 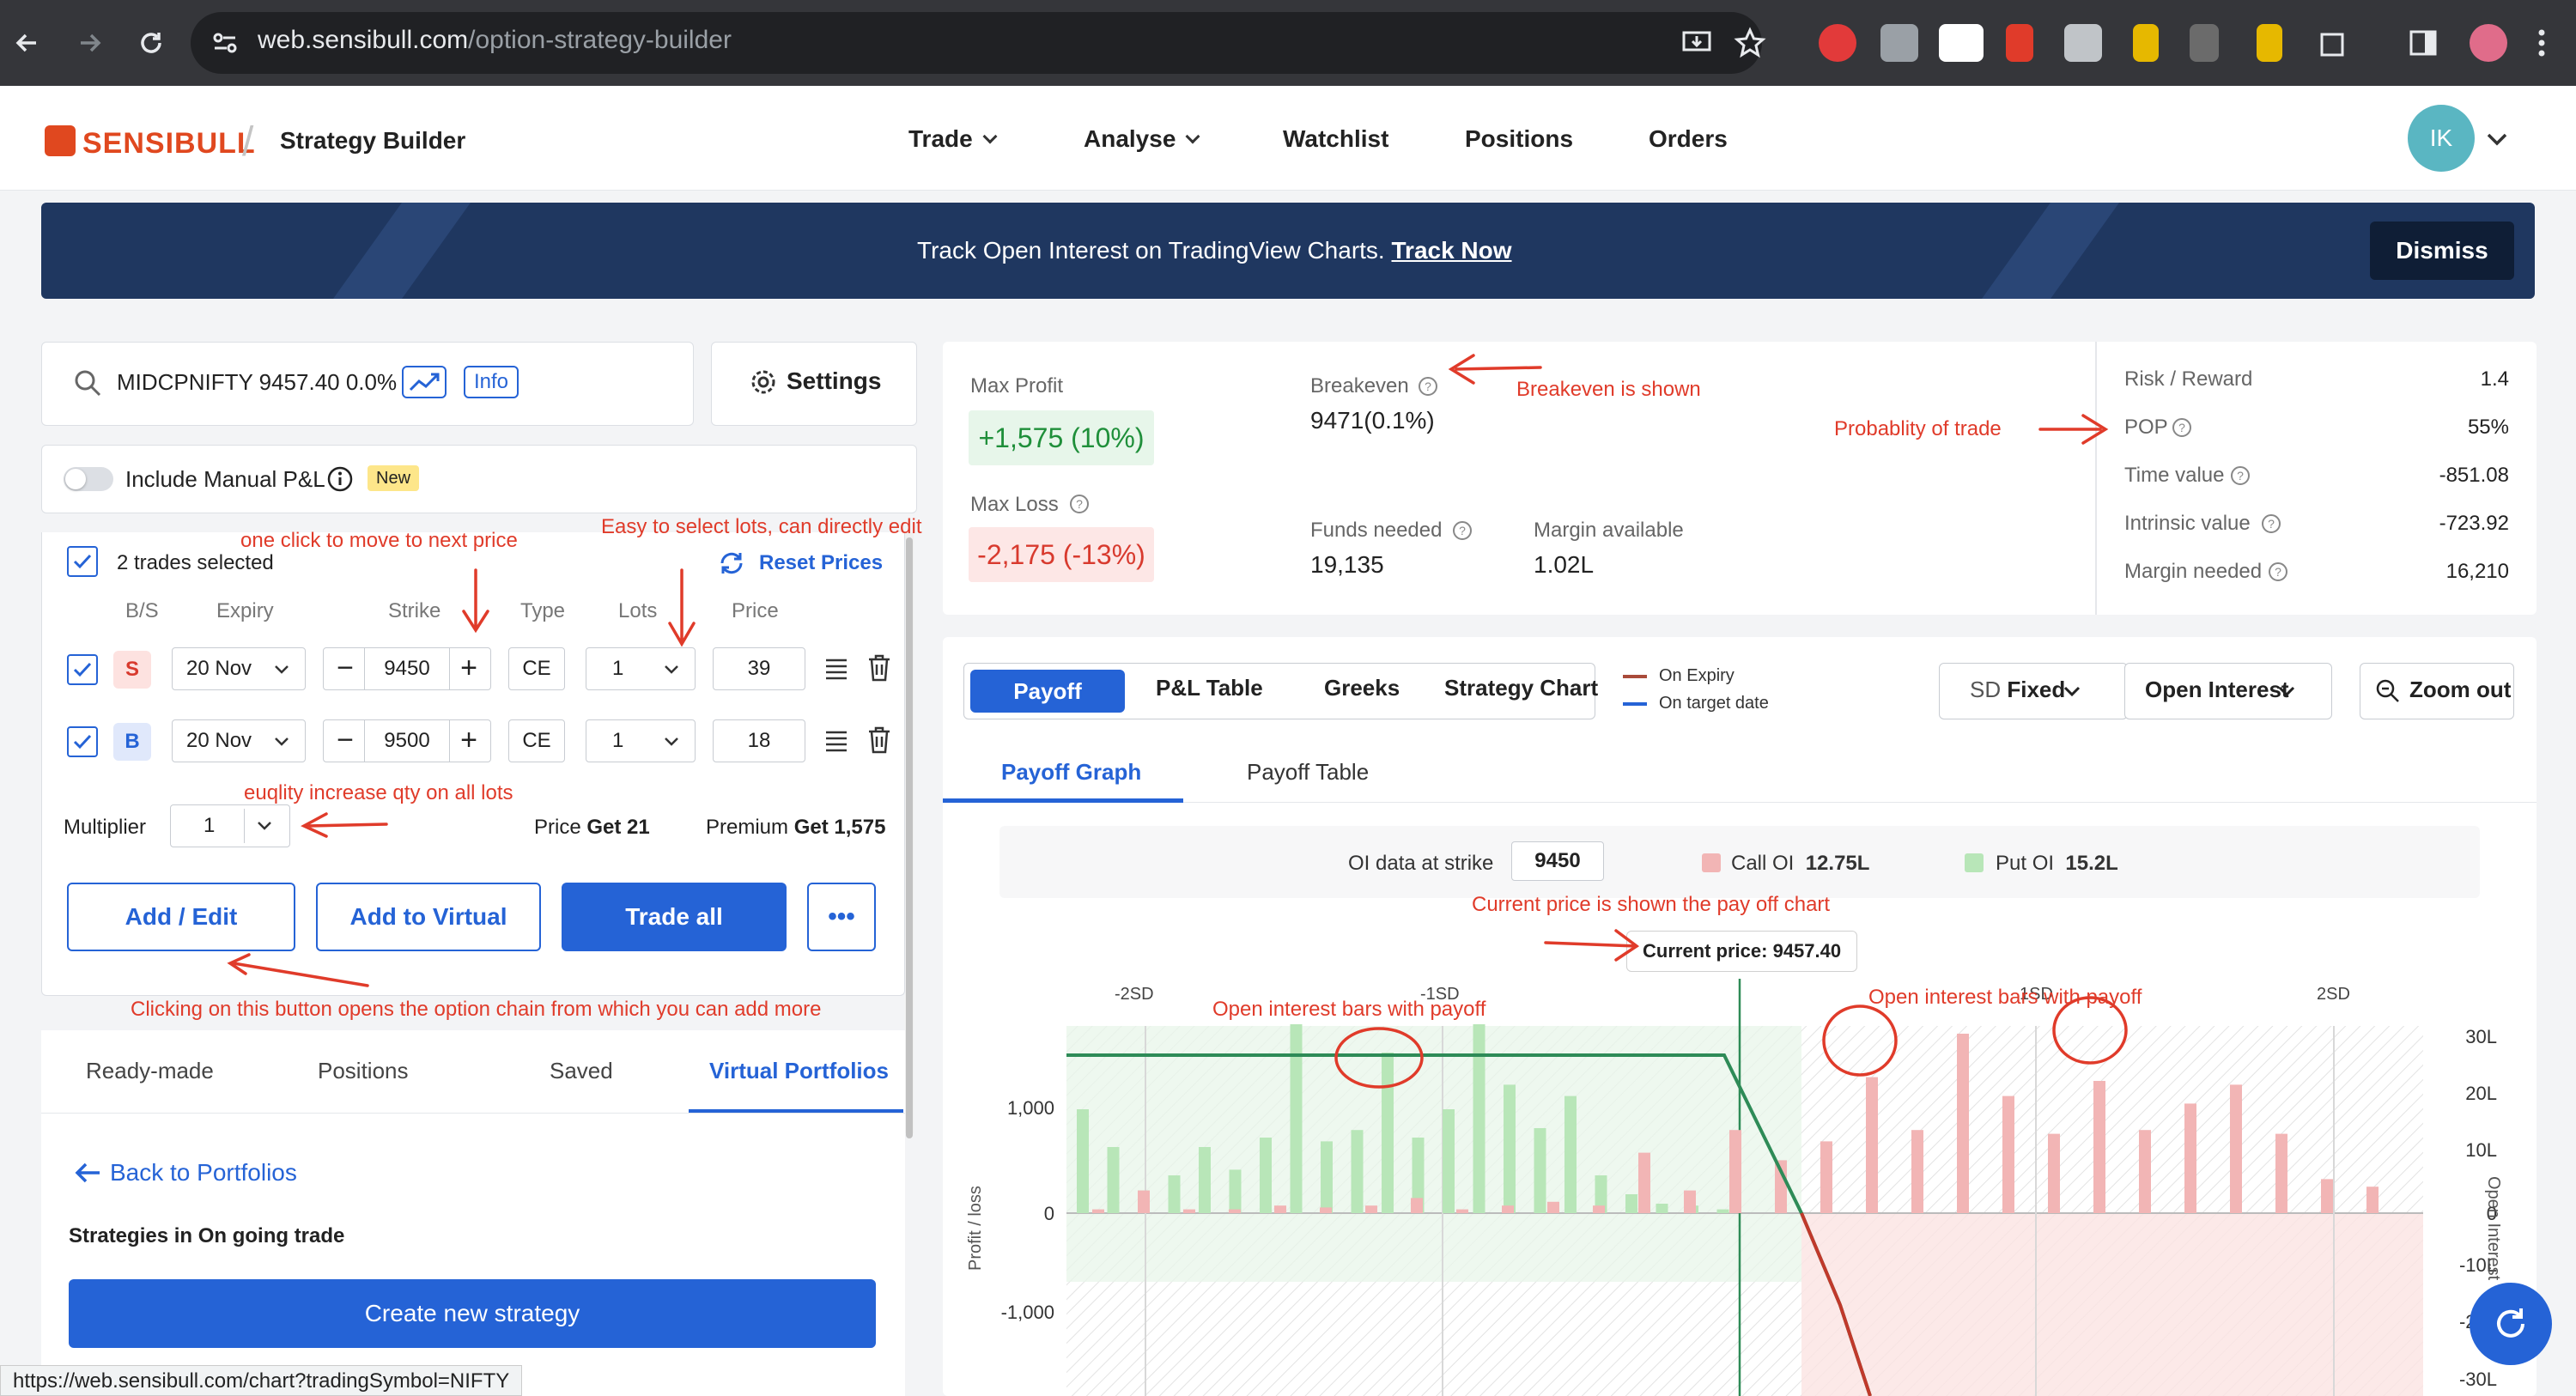 I want to click on seg-strategy-chart: Strategy Chart, so click(x=1521, y=688).